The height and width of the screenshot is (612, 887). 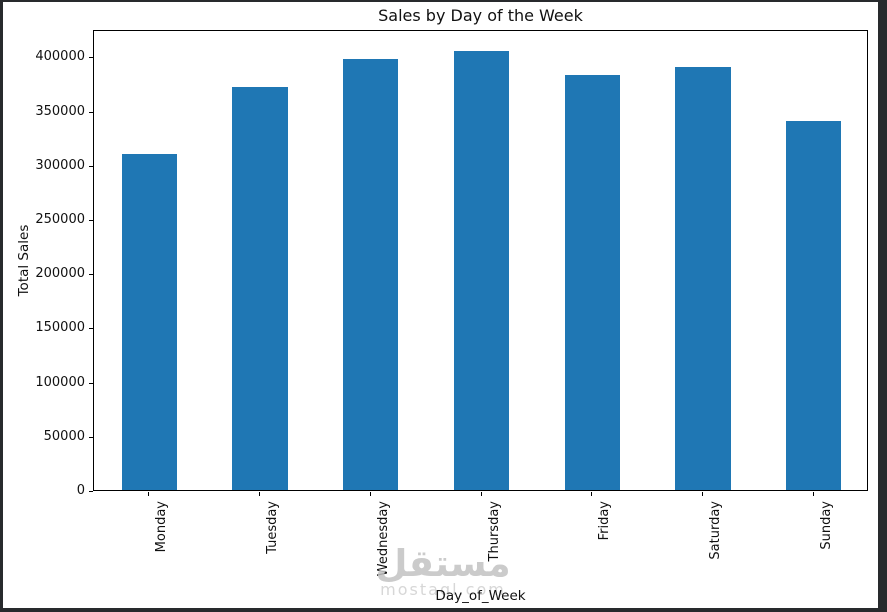 I want to click on y-tick-label: 50000, so click(x=64, y=436).